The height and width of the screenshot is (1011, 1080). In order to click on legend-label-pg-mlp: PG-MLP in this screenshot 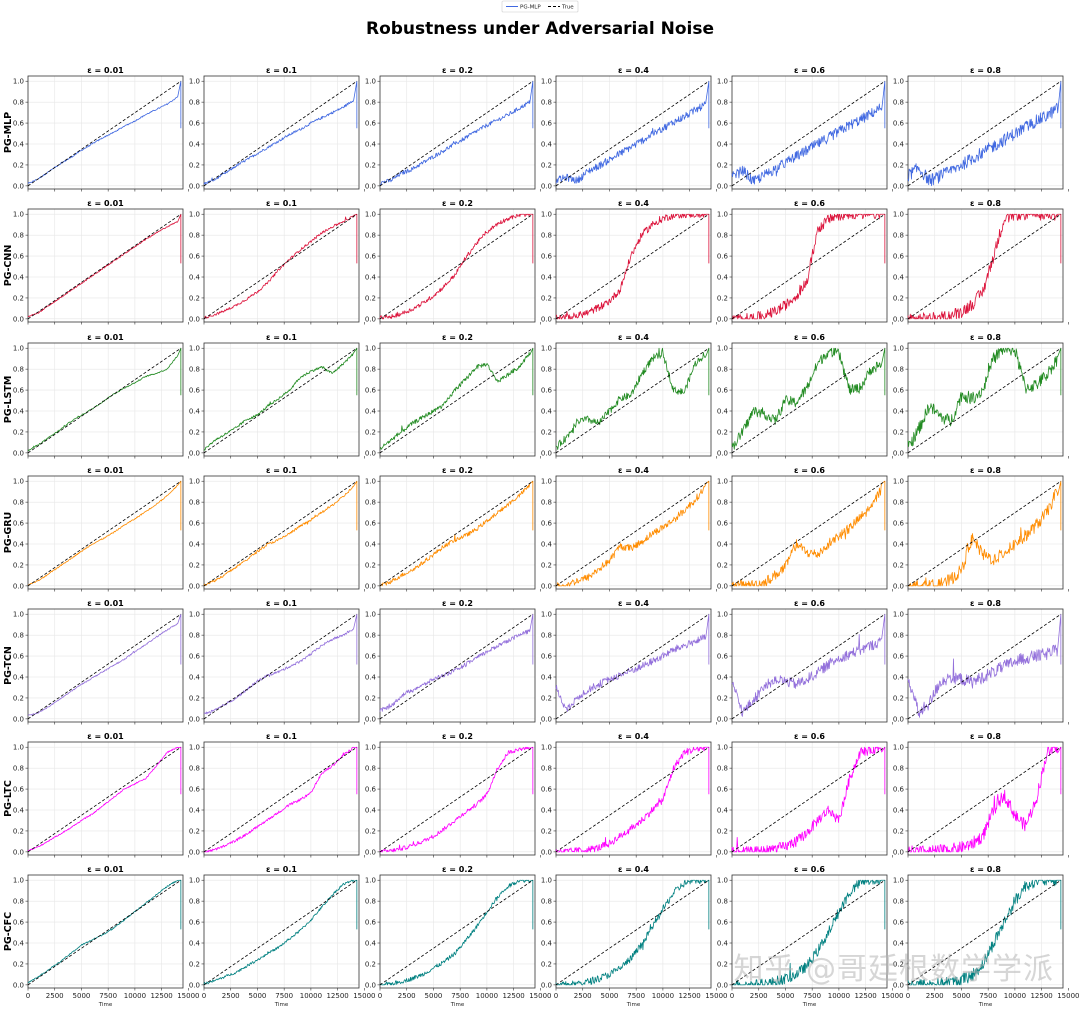, I will do `click(530, 8)`.